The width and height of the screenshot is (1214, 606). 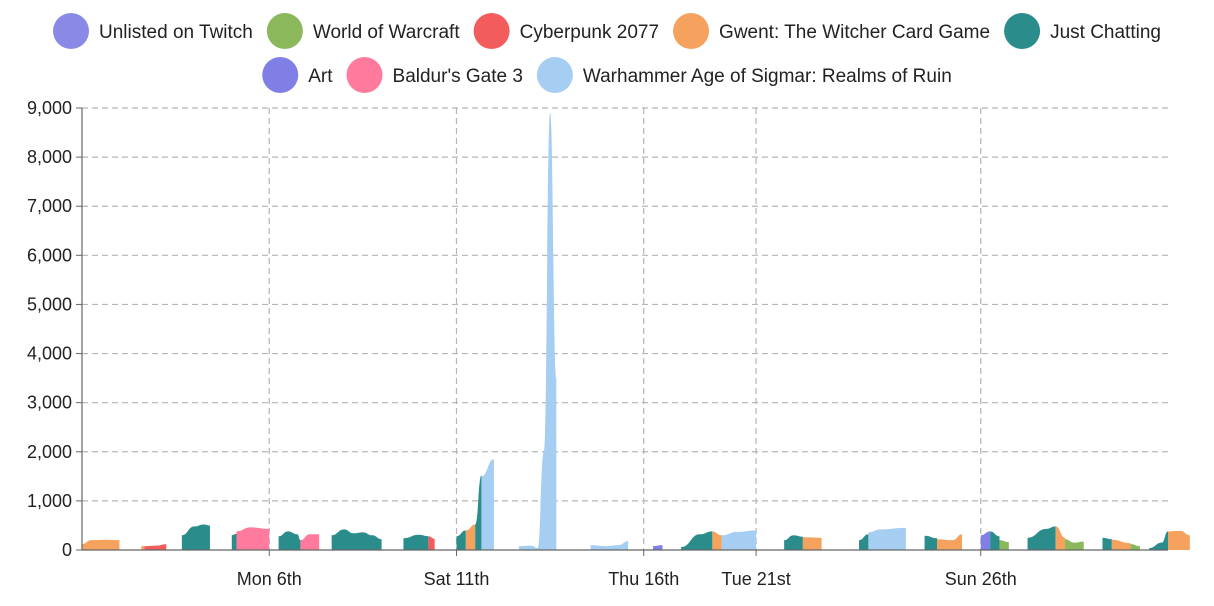 I want to click on x-tick-label: Mon 6th, so click(x=269, y=579).